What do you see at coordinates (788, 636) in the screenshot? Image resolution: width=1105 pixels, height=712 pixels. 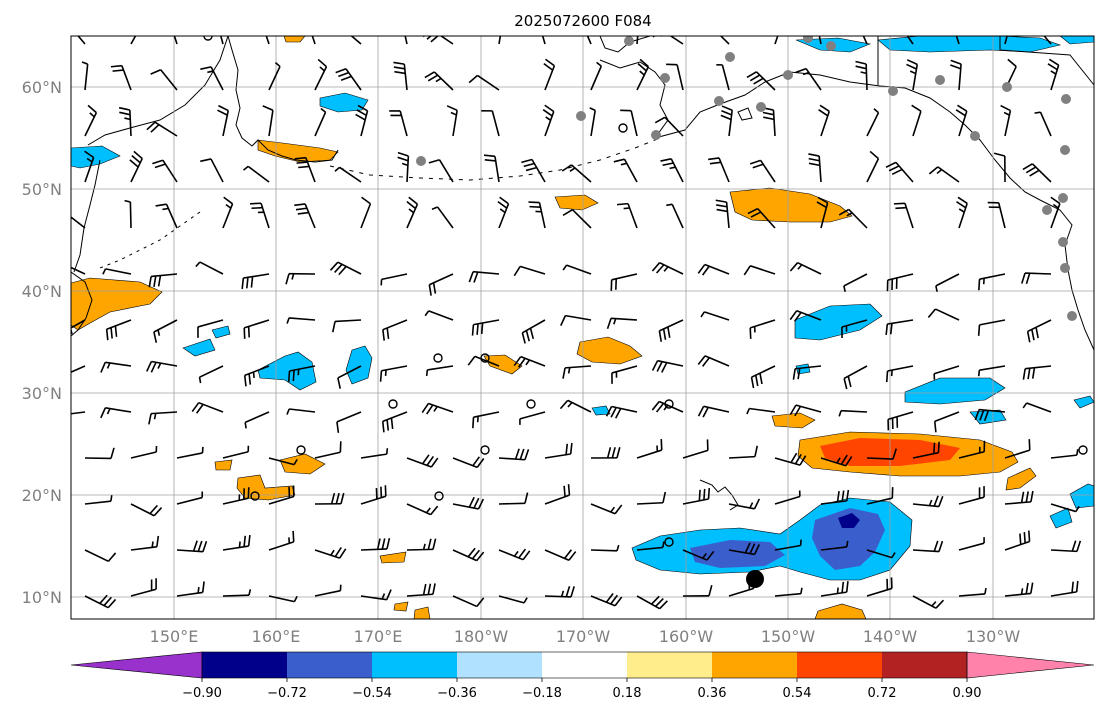 I see `lon-label: 150°W` at bounding box center [788, 636].